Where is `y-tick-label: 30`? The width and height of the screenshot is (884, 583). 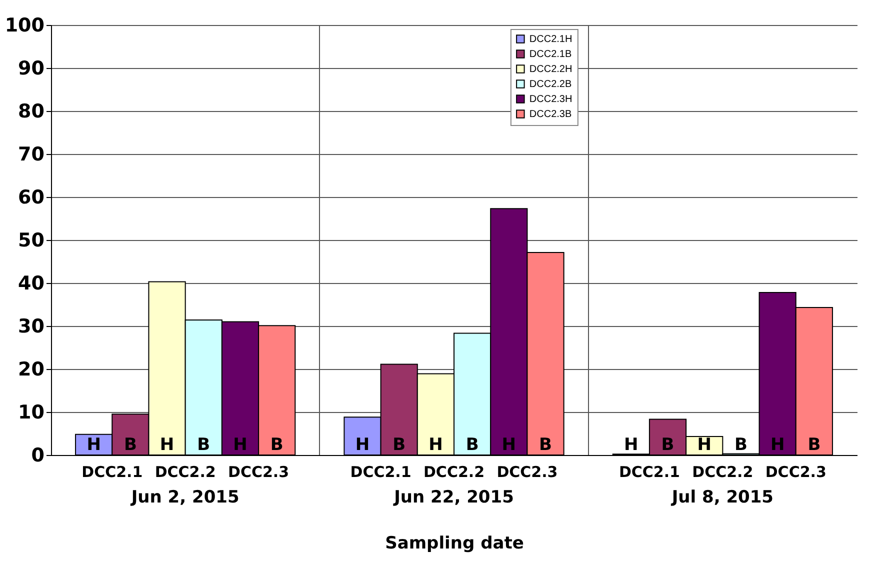
y-tick-label: 30 is located at coordinates (31, 327).